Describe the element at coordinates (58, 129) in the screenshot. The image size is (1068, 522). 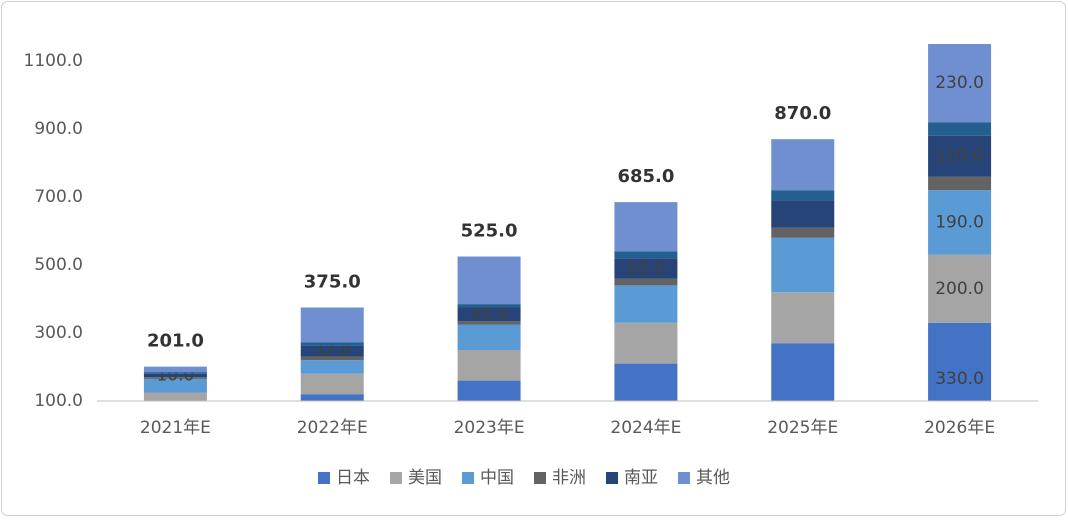
I see `y-tick-label: 900.0` at that location.